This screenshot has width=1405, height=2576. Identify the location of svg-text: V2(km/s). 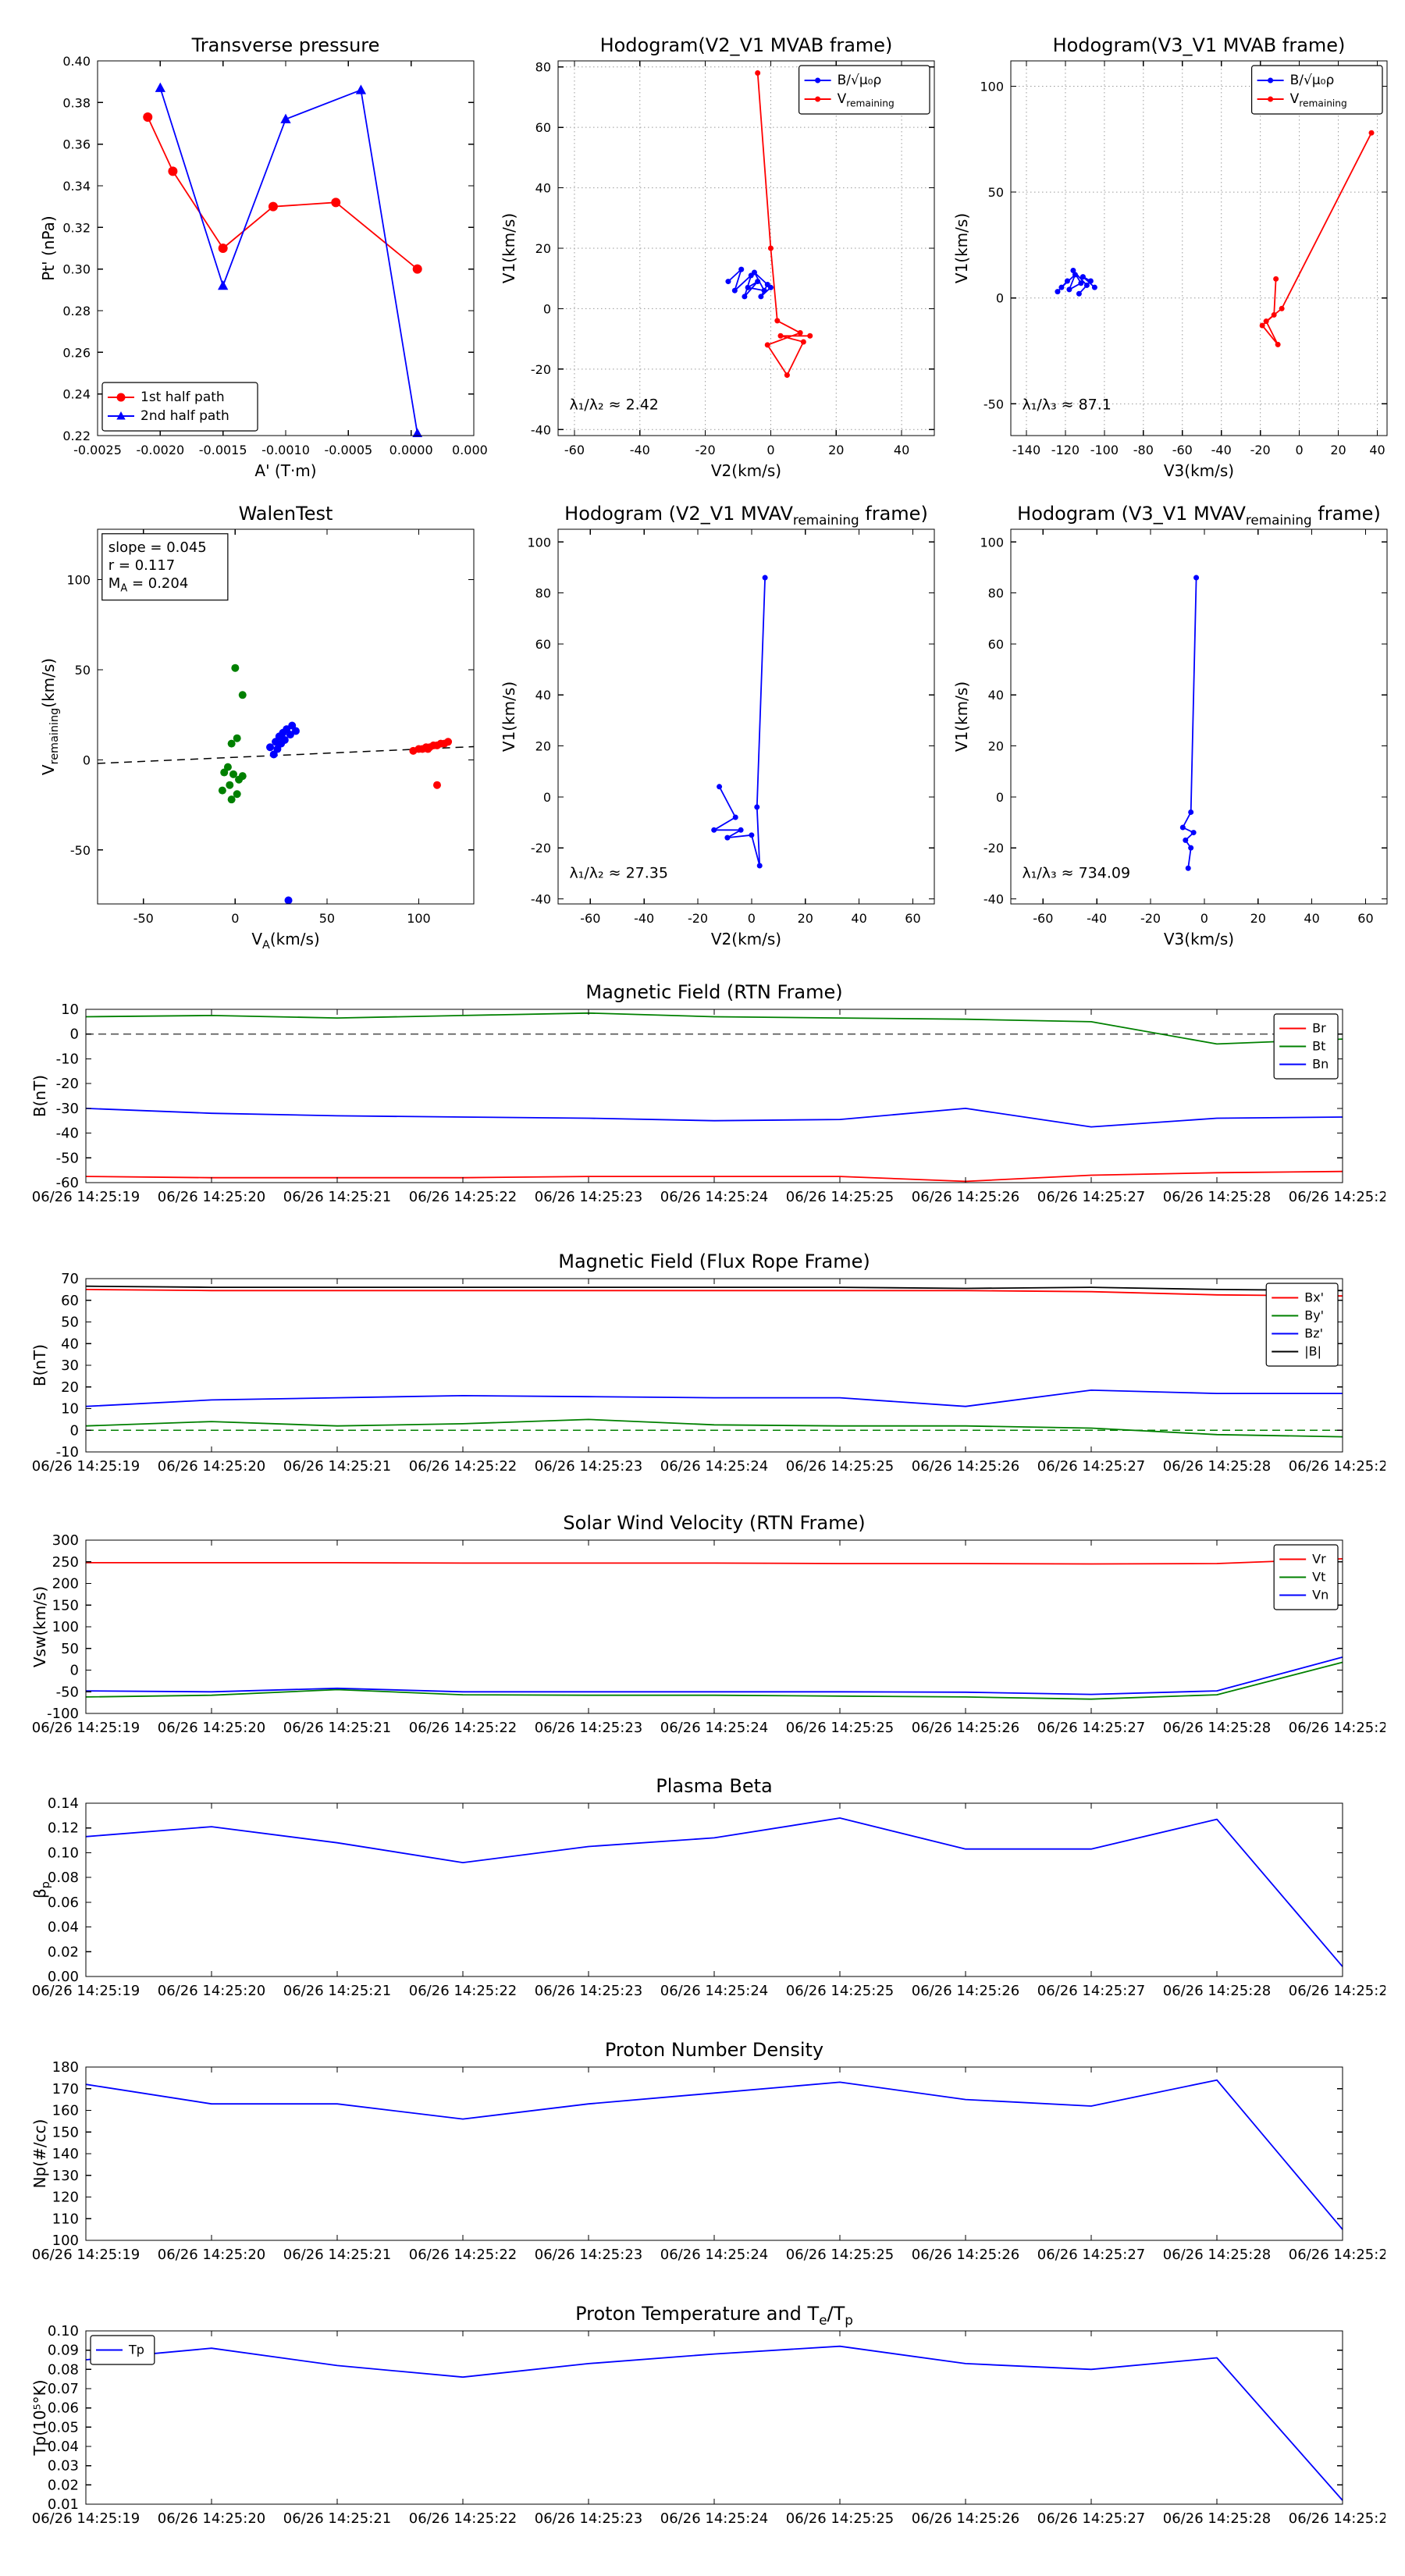
(746, 939).